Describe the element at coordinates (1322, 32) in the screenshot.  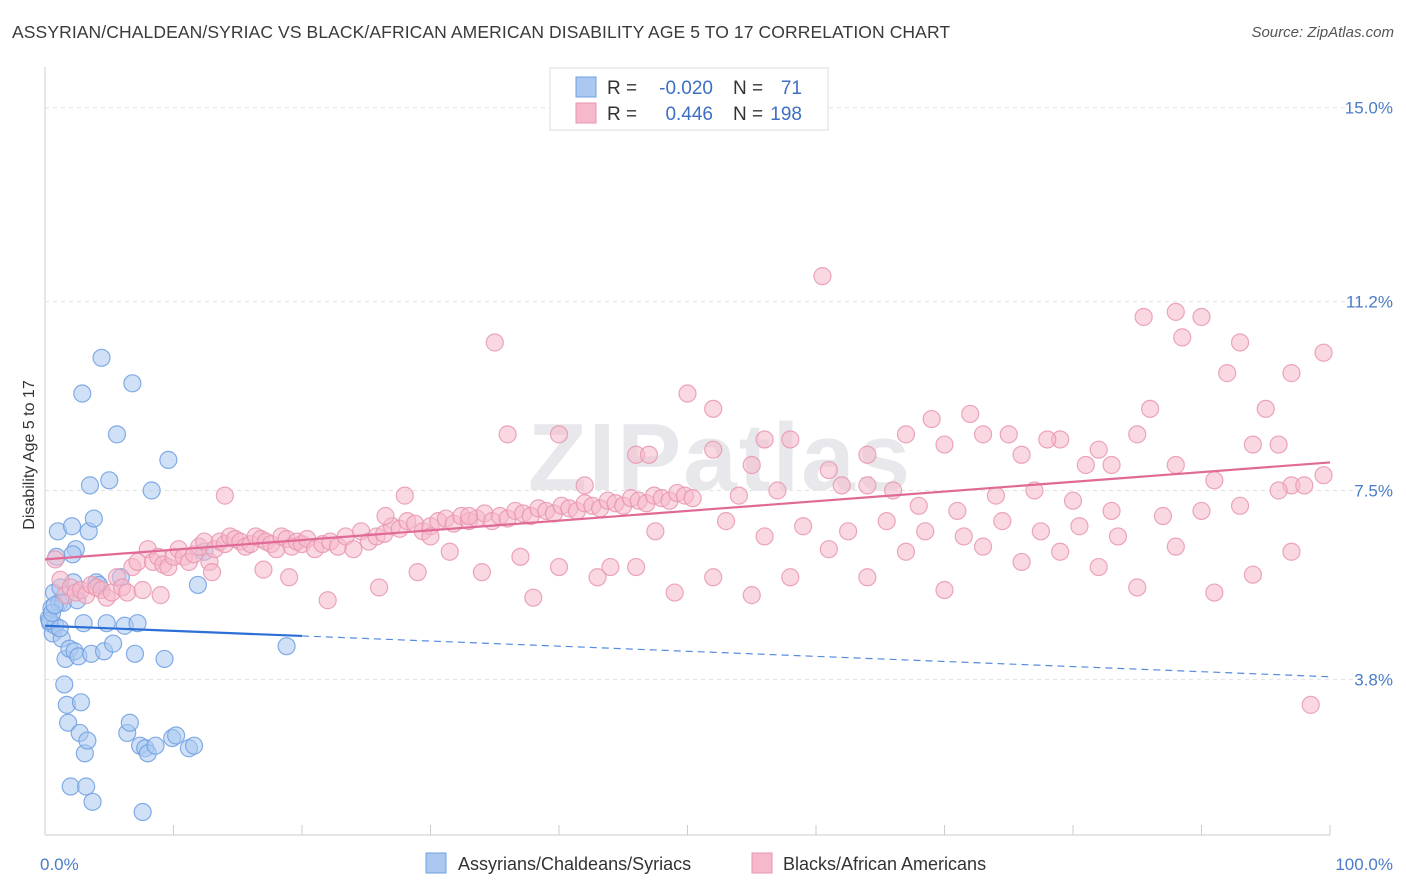
I see `chart-source: Source: ZipAtlas.com` at that location.